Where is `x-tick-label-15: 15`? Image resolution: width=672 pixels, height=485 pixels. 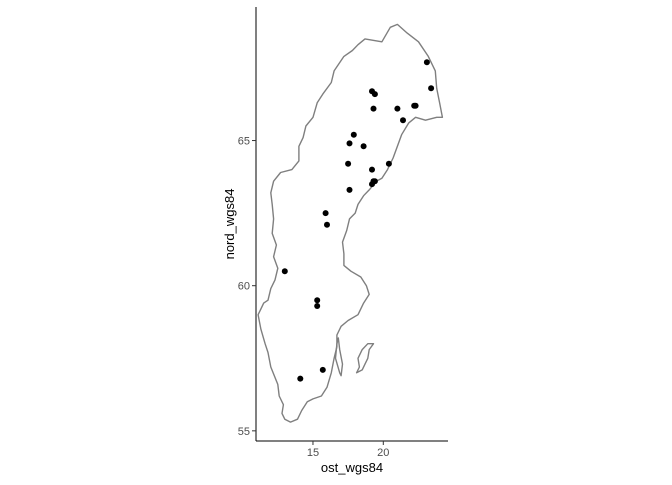
x-tick-label-15: 15 is located at coordinates (313, 453).